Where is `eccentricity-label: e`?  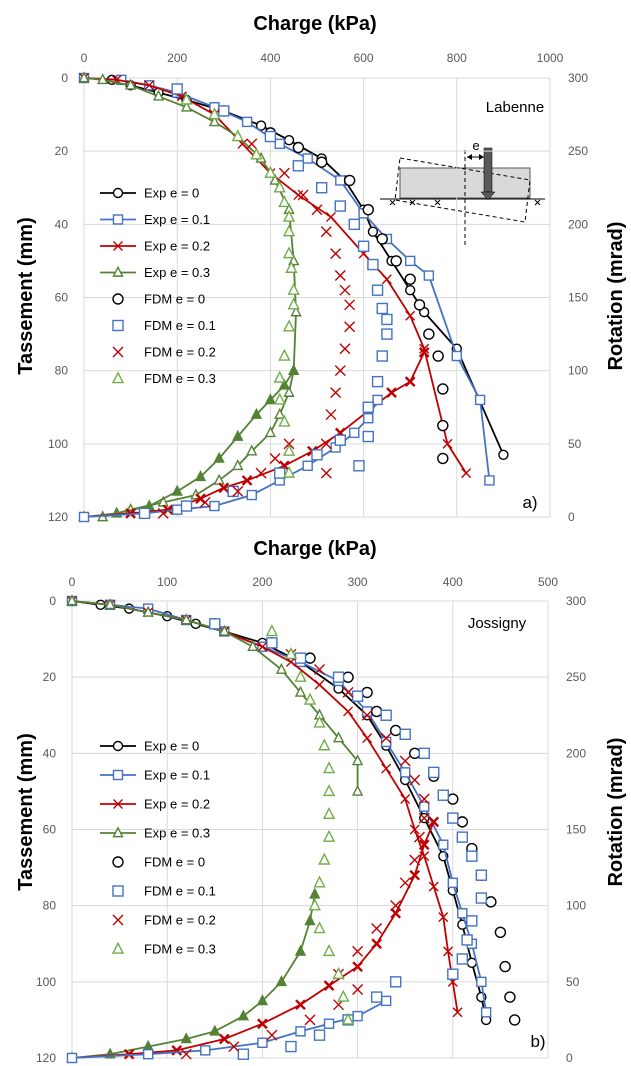
eccentricity-label: e is located at coordinates (475, 145).